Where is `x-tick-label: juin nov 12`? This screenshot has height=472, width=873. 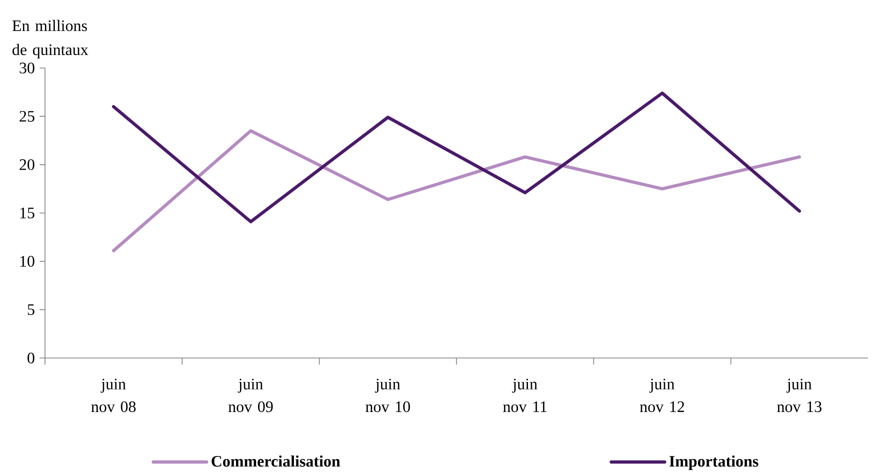
x-tick-label: juin nov 12 is located at coordinates (662, 395).